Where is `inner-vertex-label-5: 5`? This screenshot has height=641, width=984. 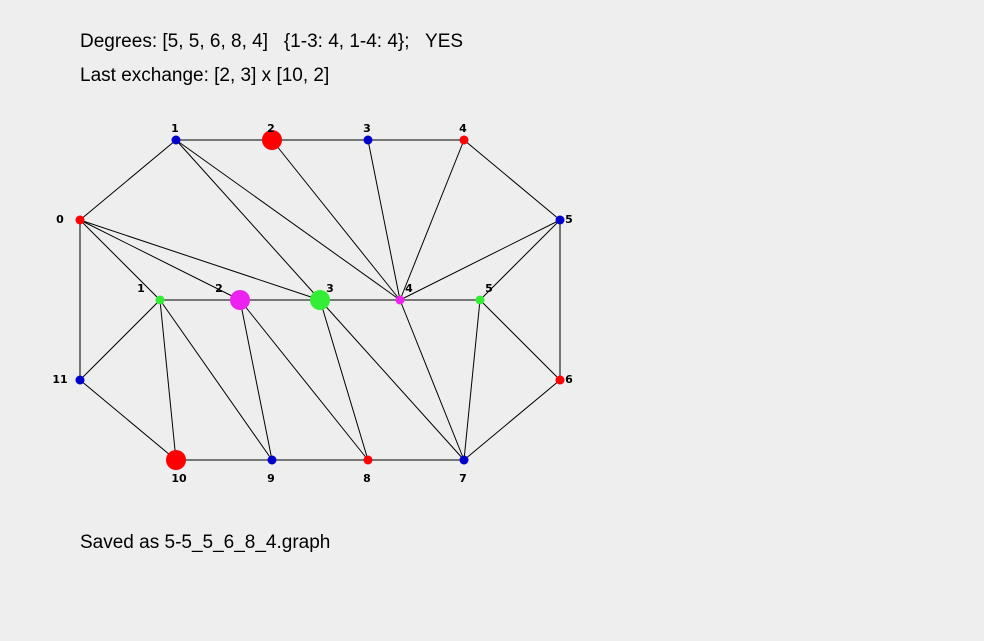
inner-vertex-label-5: 5 is located at coordinates (489, 288).